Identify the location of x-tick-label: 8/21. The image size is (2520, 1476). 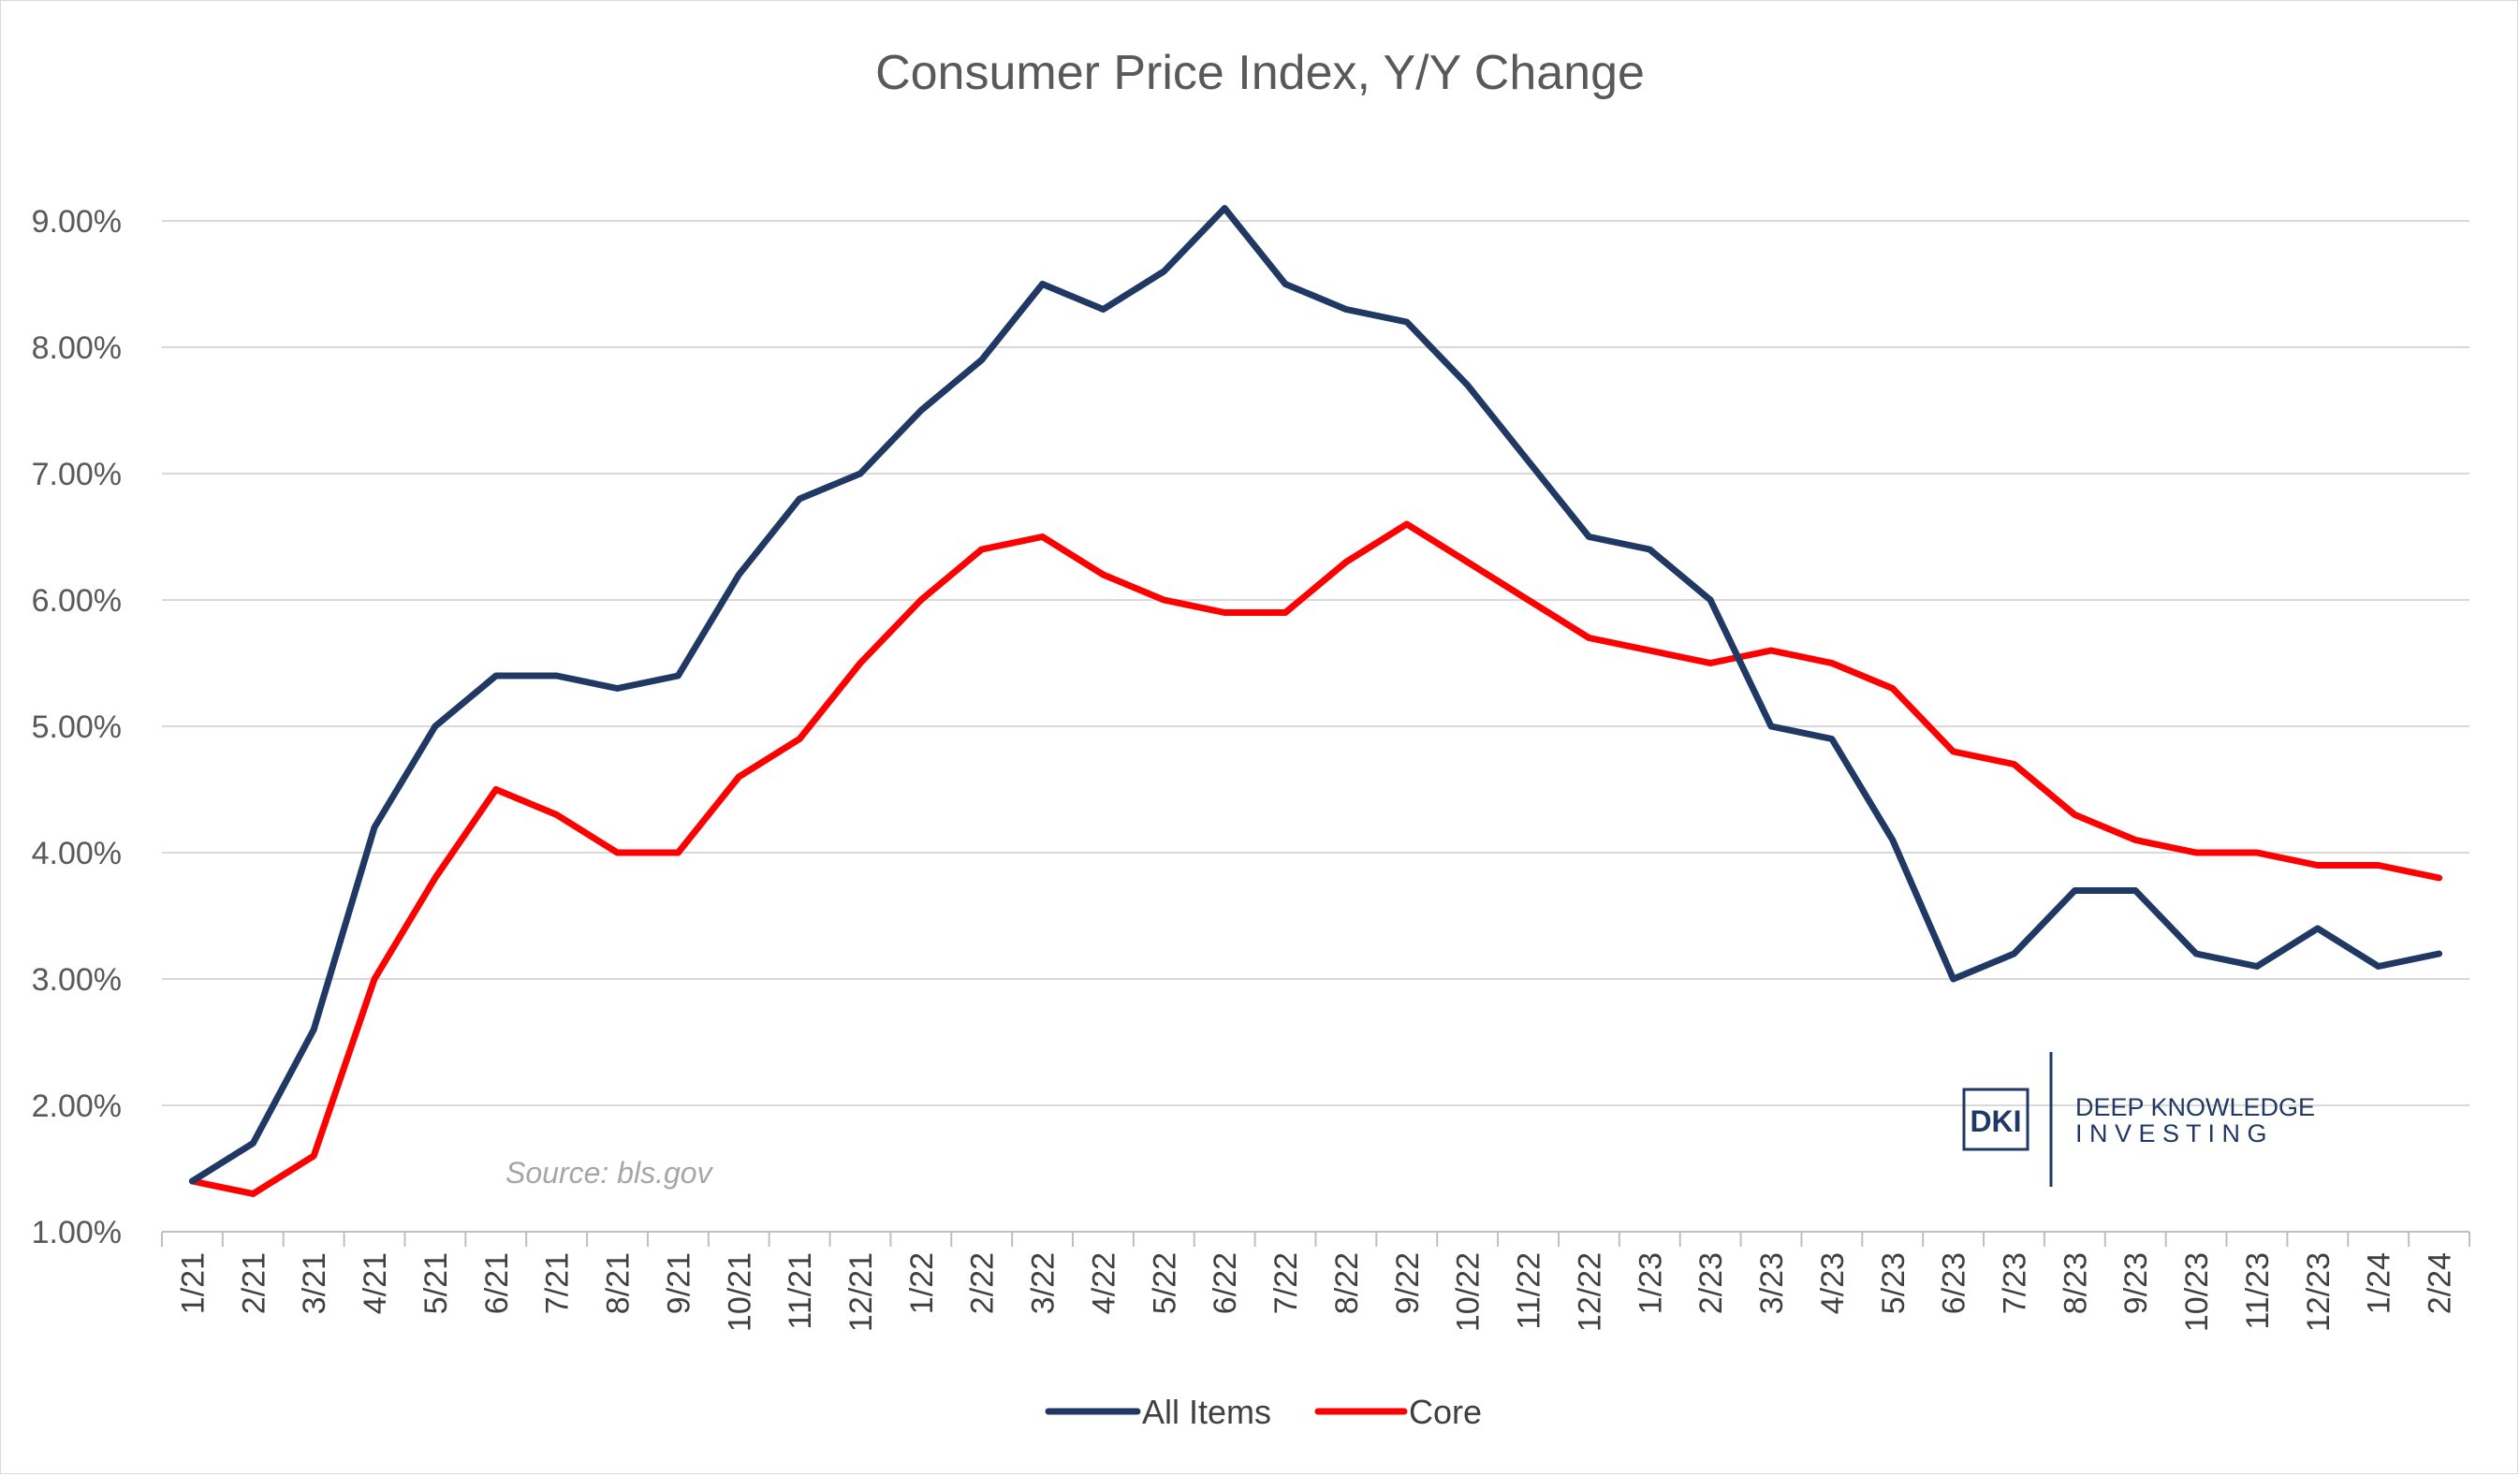
(619, 1283).